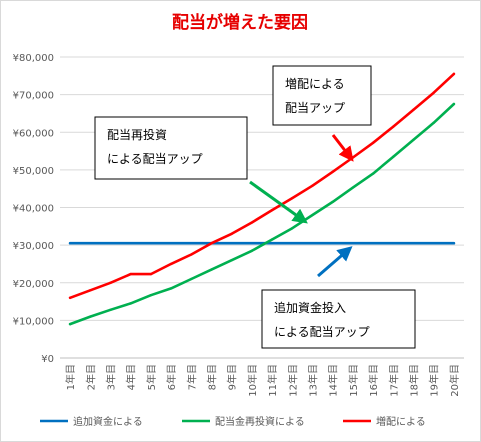 This screenshot has width=481, height=442. Describe the element at coordinates (33, 321) in the screenshot. I see `y-tick-label: ¥10,000` at that location.